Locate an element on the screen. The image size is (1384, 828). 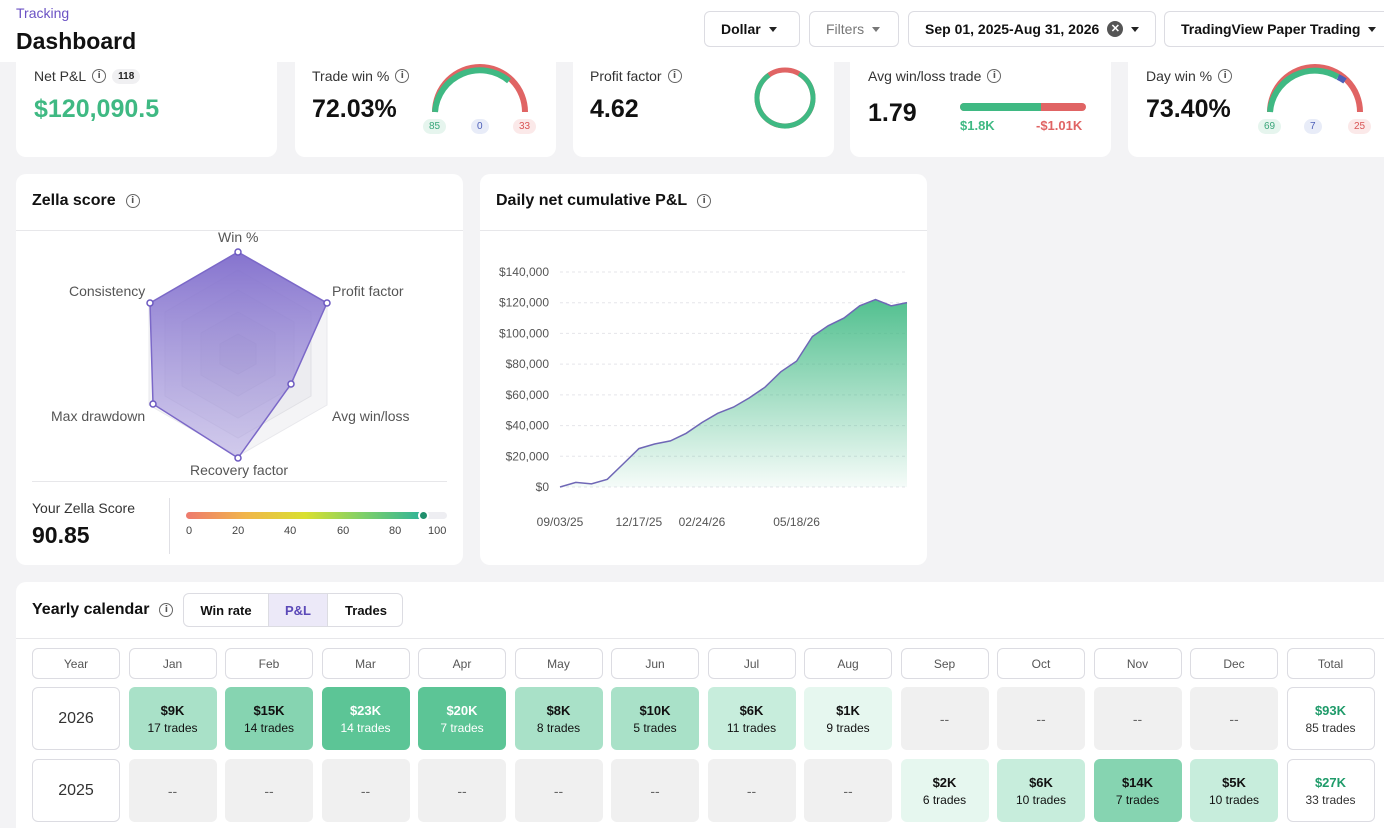
account-label: TradingView Paper Trading is located at coordinates (1271, 29).